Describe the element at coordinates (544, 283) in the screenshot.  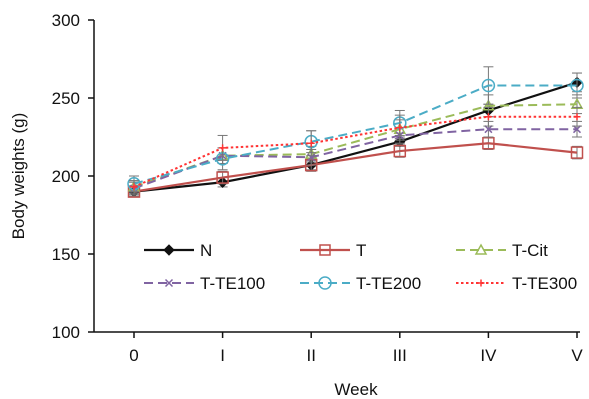
I see `legend-label: T-TE300` at that location.